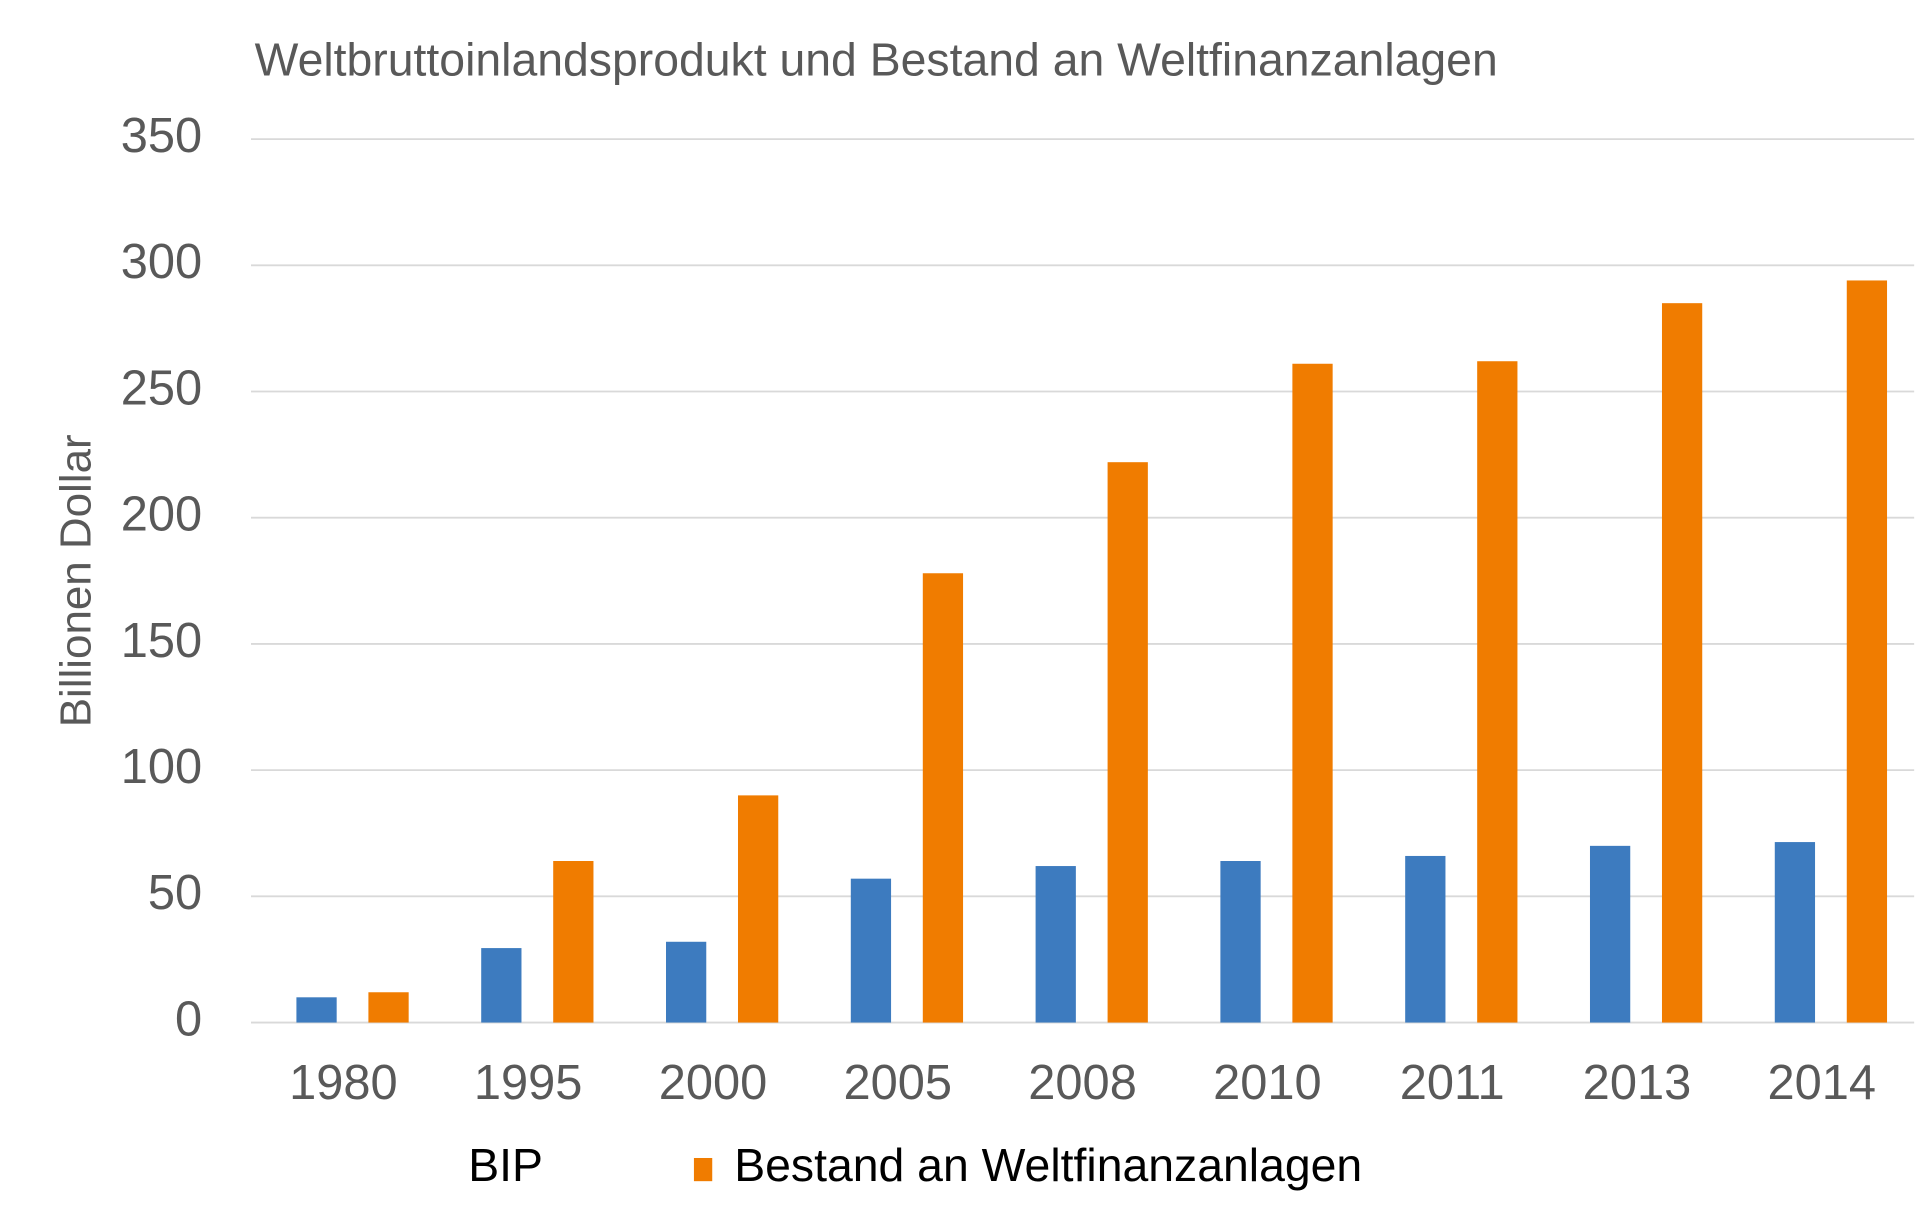 Image resolution: width=1915 pixels, height=1219 pixels. Describe the element at coordinates (76, 580) in the screenshot. I see `y-axis-label: Billionen Dollar` at that location.